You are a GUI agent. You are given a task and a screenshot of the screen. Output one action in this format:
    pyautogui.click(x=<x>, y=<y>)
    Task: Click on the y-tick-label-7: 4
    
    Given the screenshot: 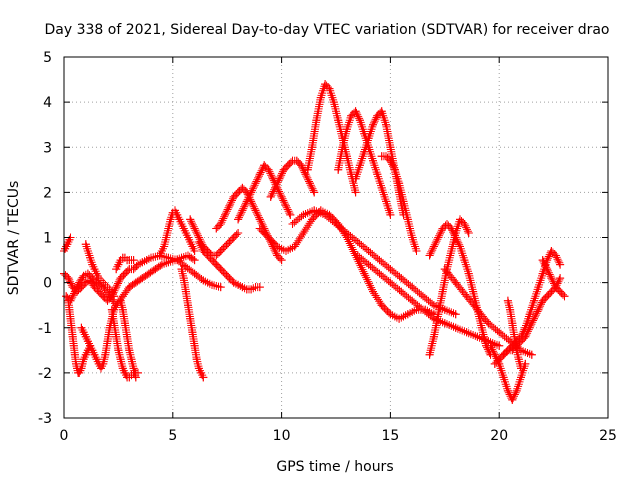 What is the action you would take?
    pyautogui.click(x=47, y=103)
    